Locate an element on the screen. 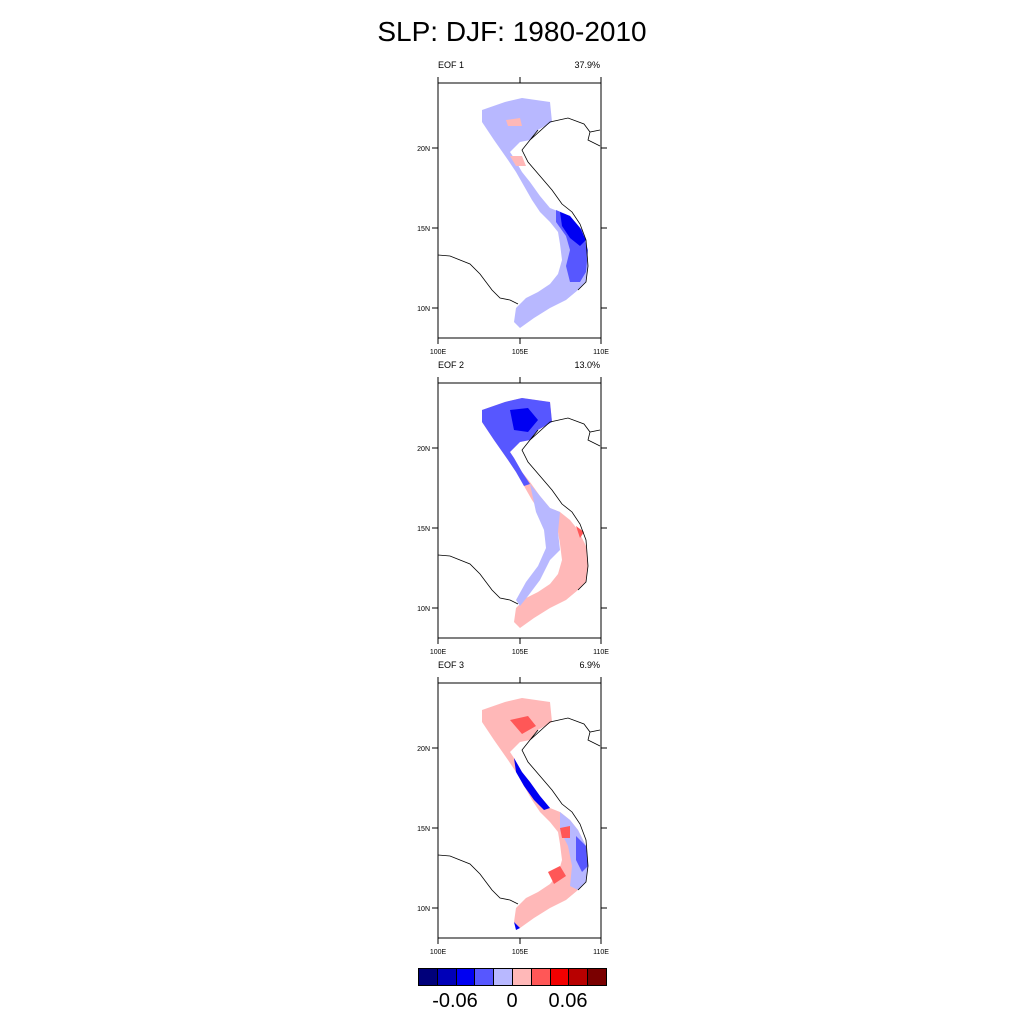 Image resolution: width=1024 pixels, height=1024 pixels. red-mid is located at coordinates (565, 832).